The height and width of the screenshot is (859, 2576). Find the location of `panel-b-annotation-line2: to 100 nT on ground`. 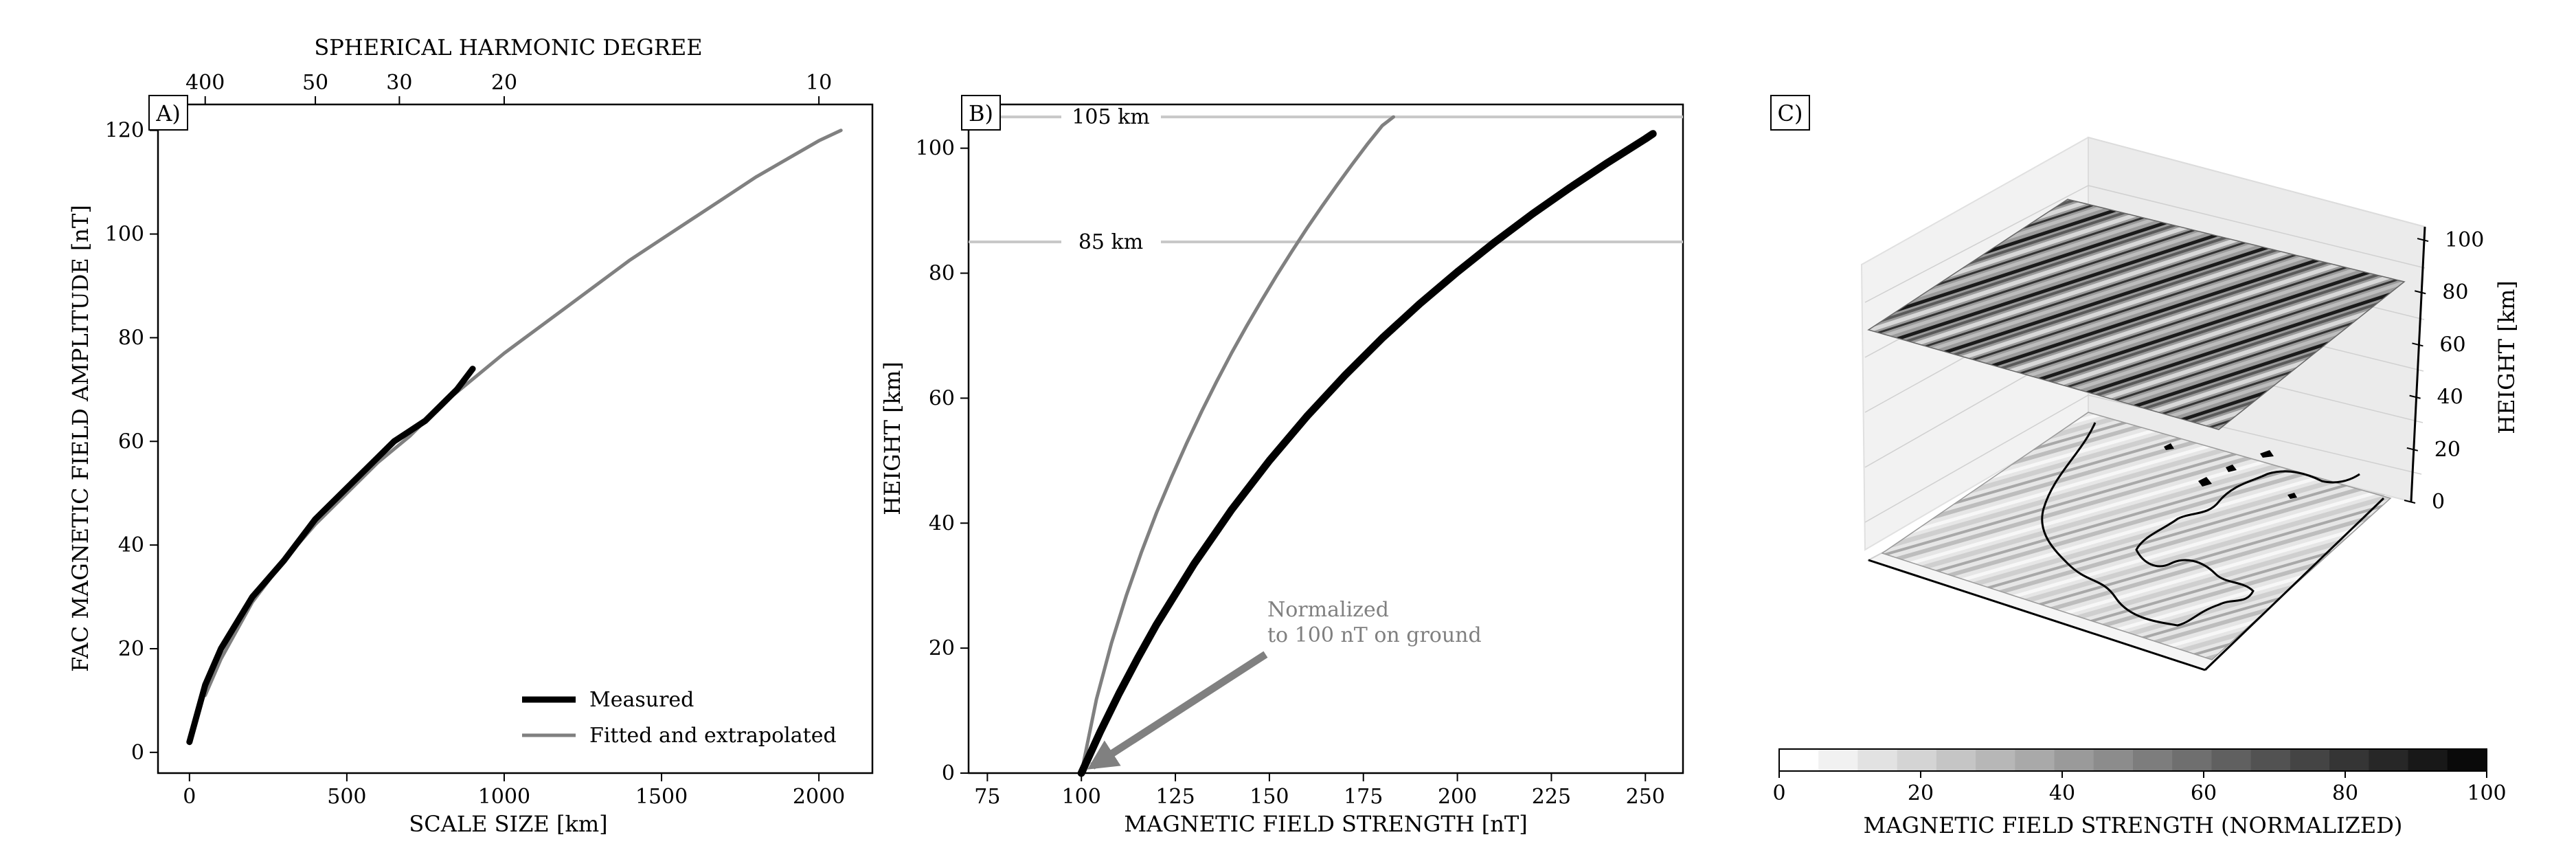

panel-b-annotation-line2: to 100 nT on ground is located at coordinates (1374, 635).